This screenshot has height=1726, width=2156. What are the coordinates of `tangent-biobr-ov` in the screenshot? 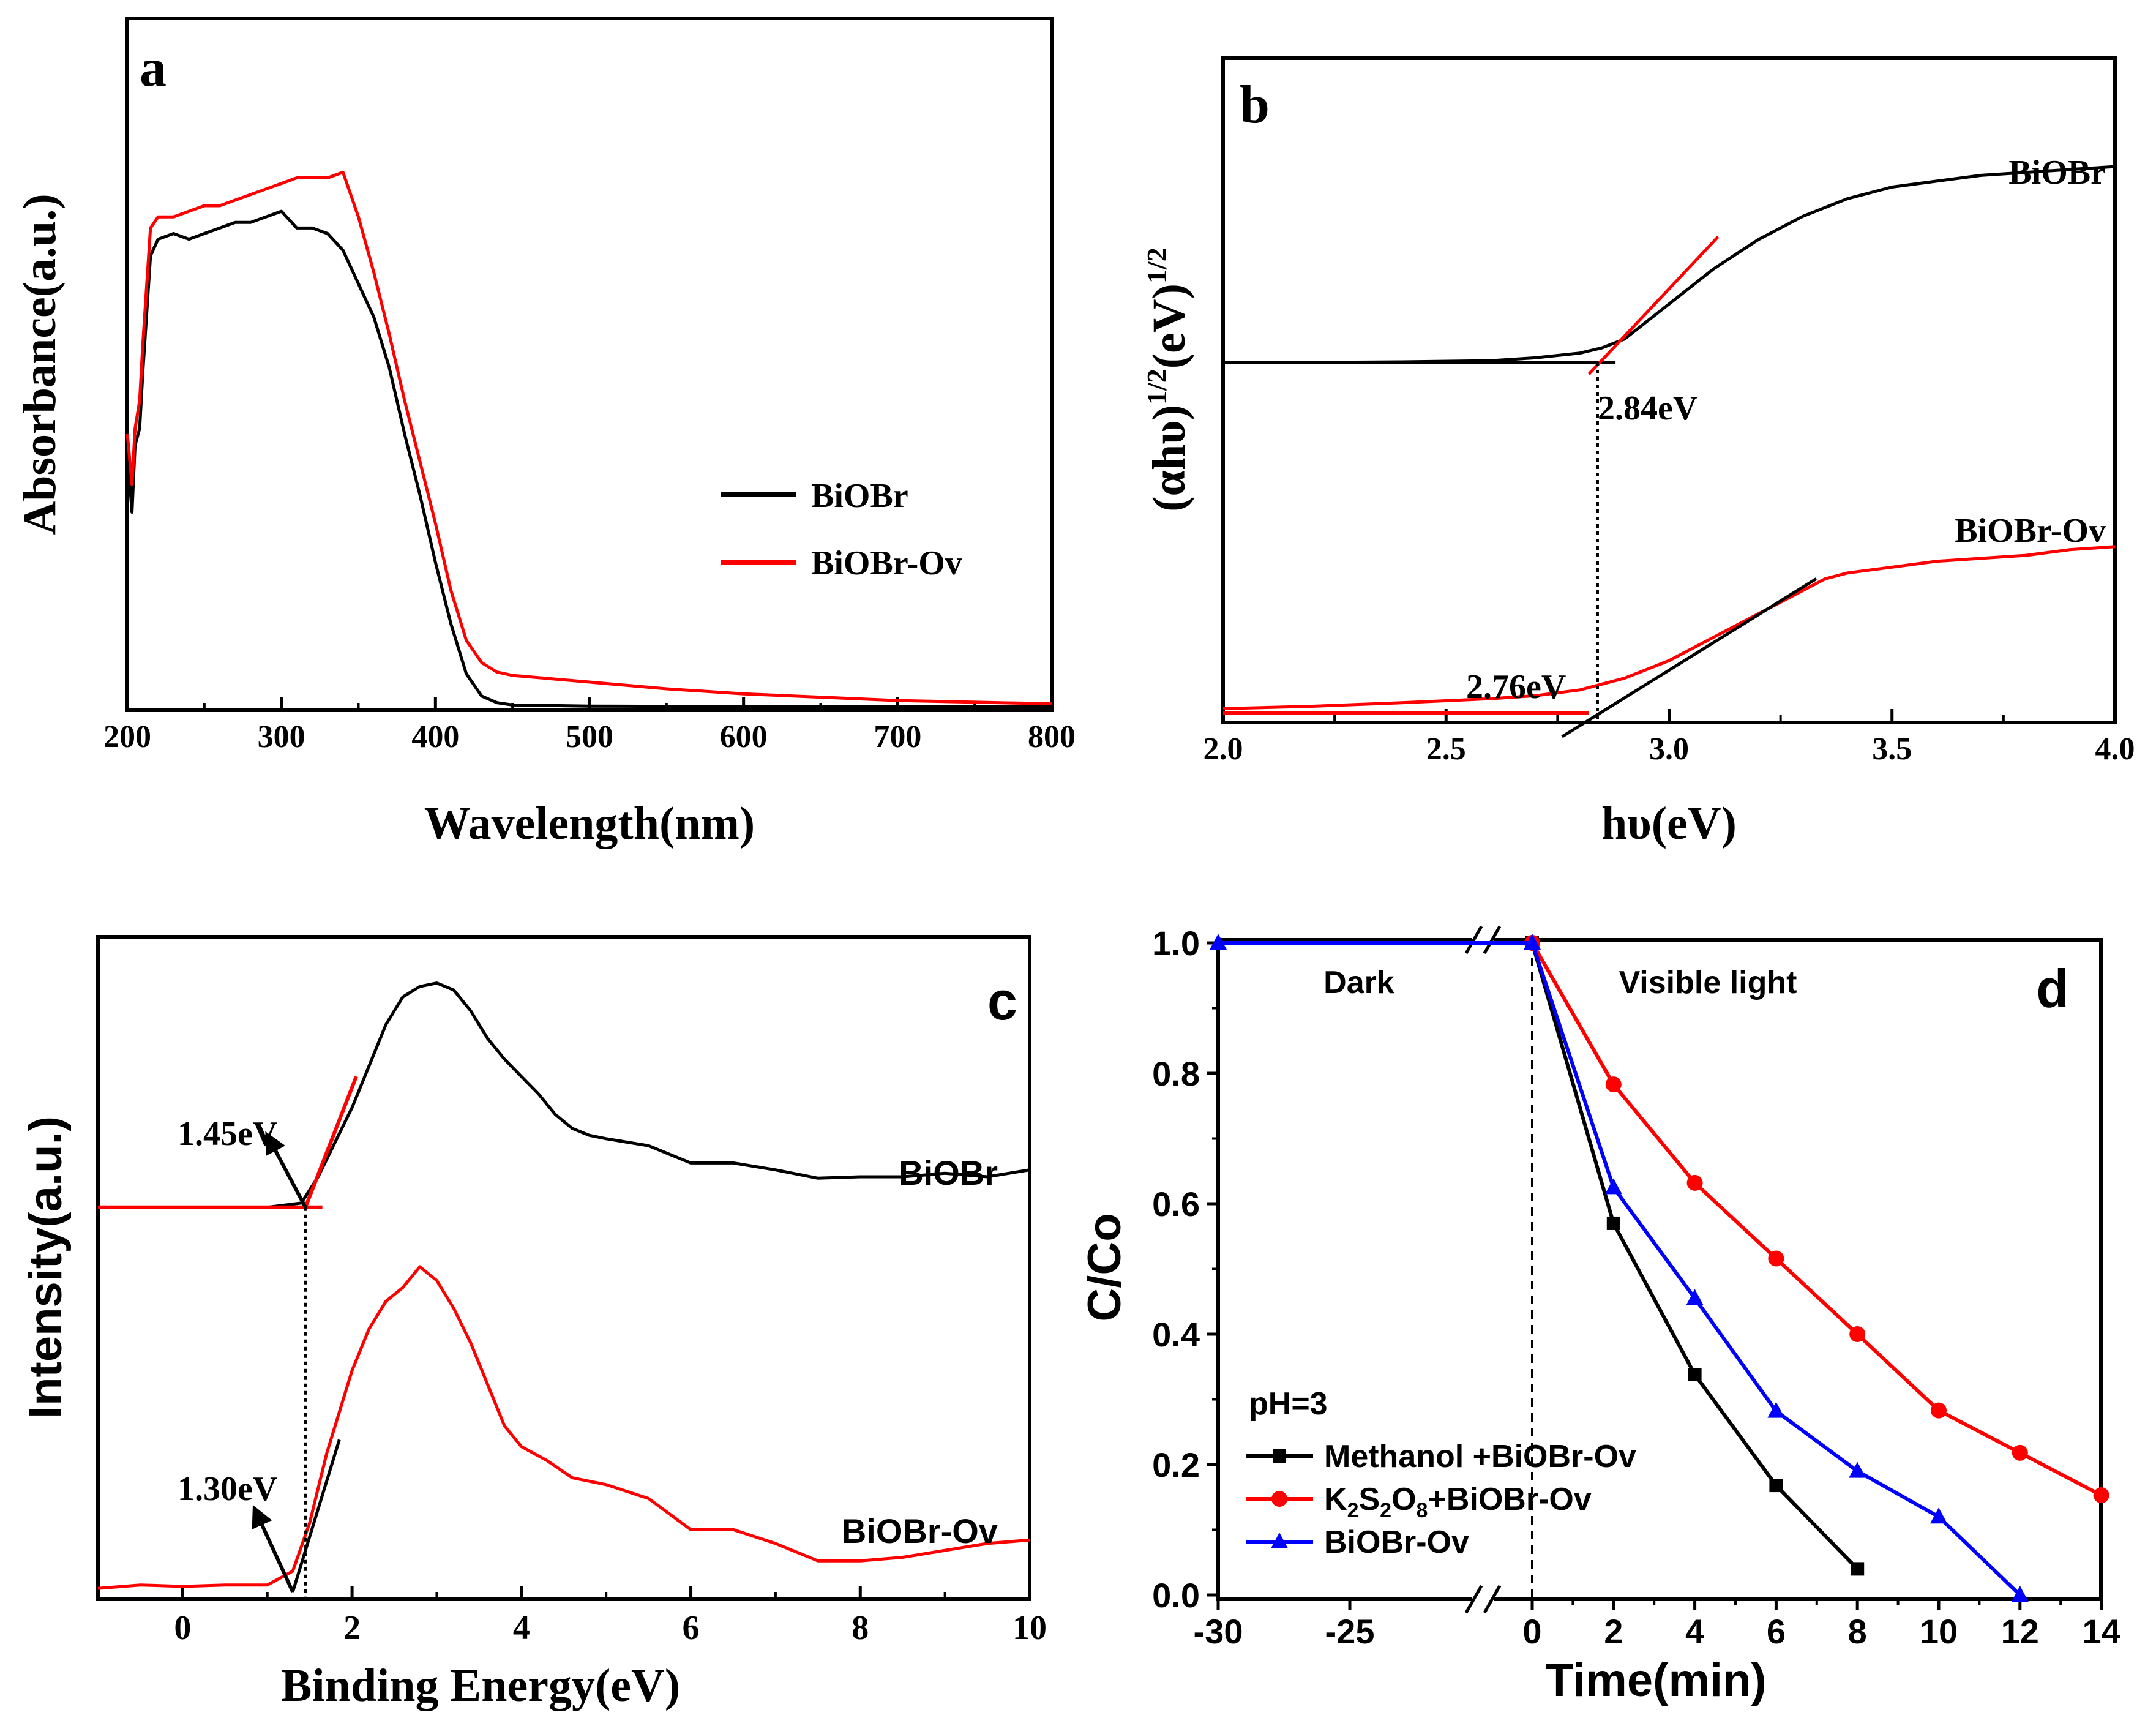 It's located at (316, 1516).